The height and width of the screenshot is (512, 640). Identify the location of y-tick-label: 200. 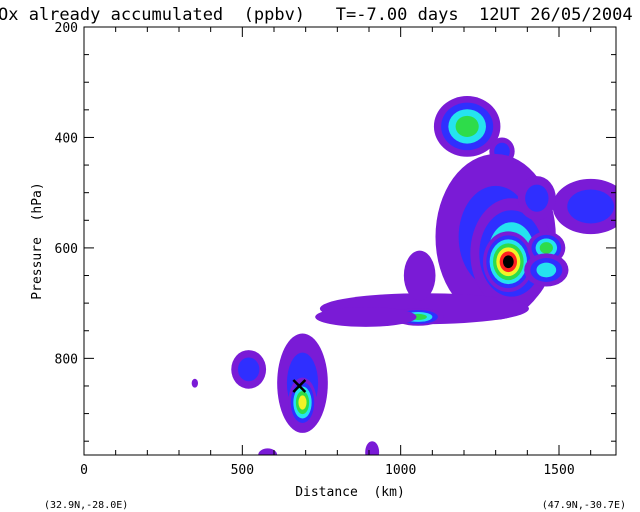
(66, 28).